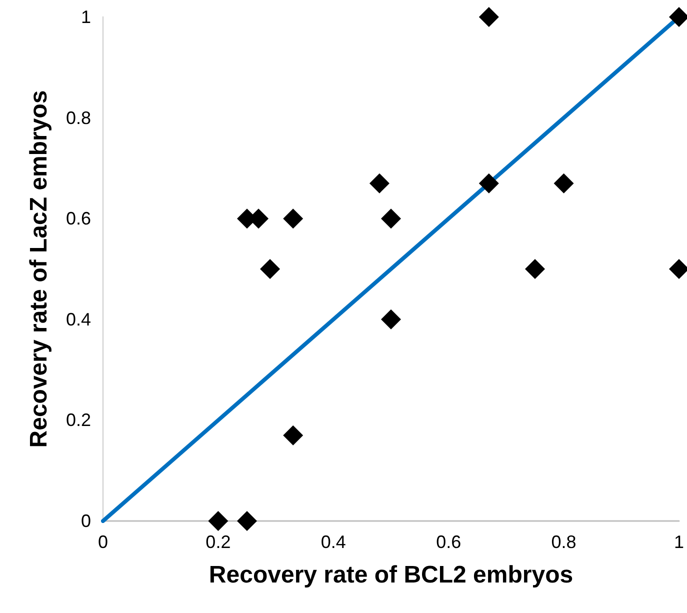  I want to click on y-tick-label: 0.8, so click(78, 118).